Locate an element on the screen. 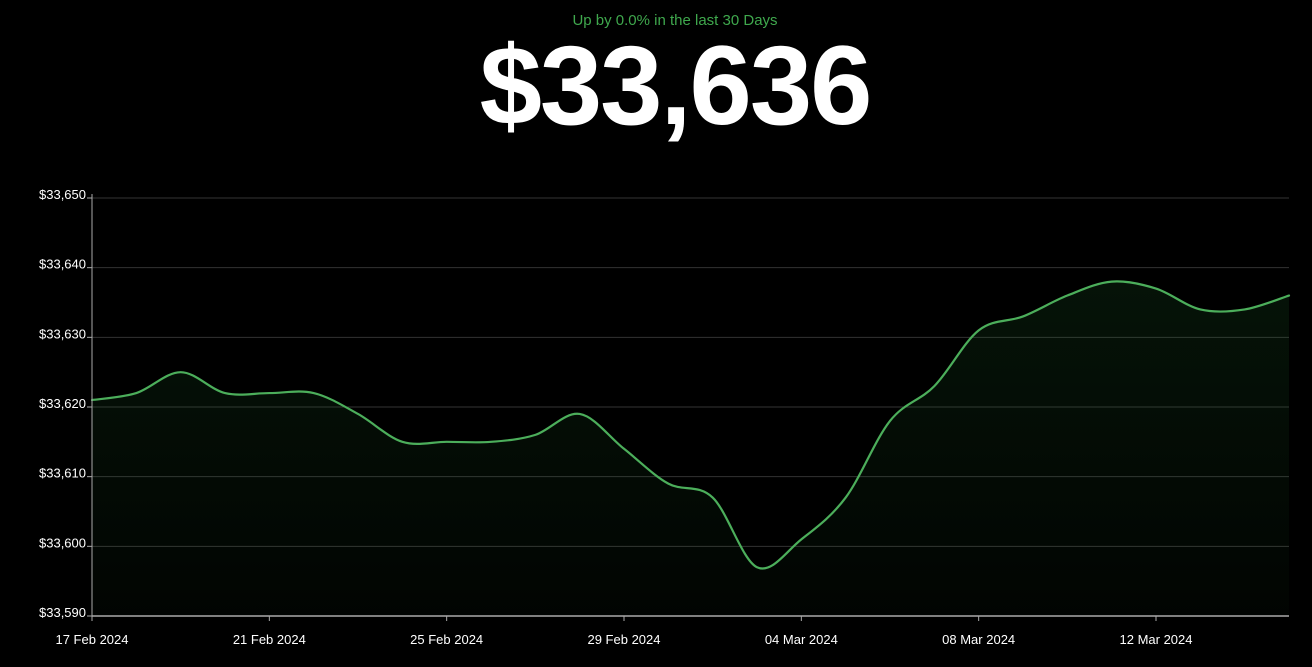 This screenshot has width=1312, height=667. x-tick-label: 17 Feb 2024 is located at coordinates (91, 639).